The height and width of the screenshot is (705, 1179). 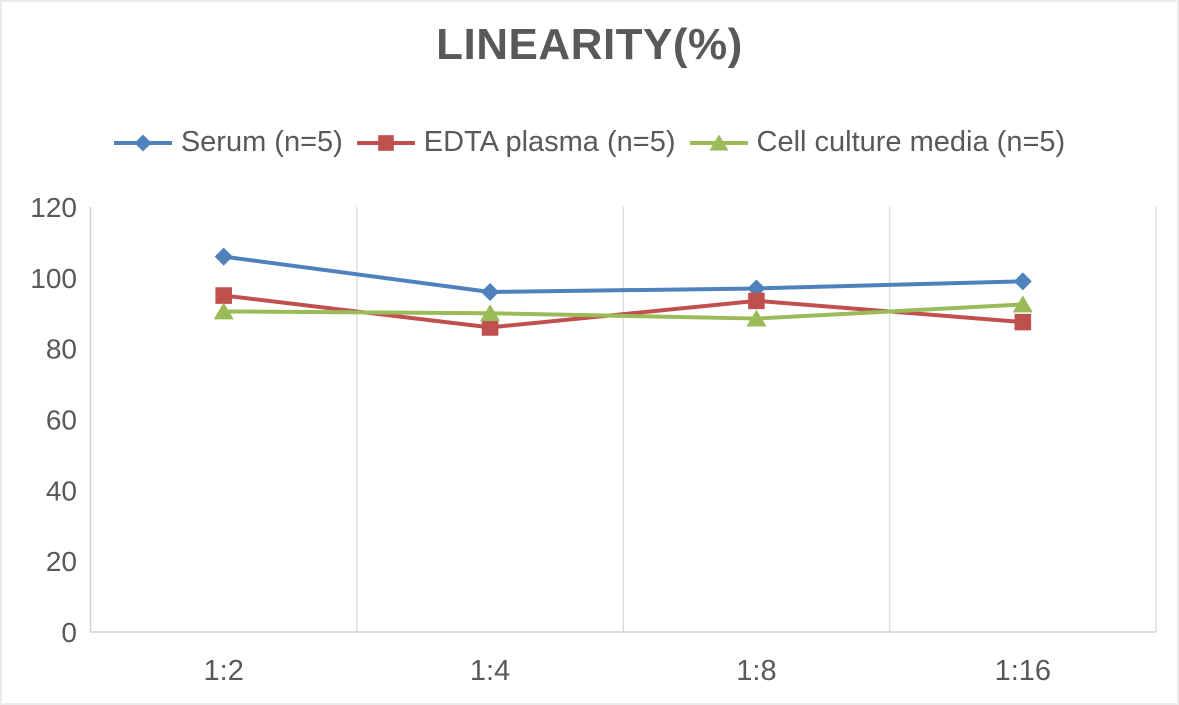 I want to click on legend-item-cell-culture-media-n-5: Cell culture media (n=5), so click(x=877, y=142).